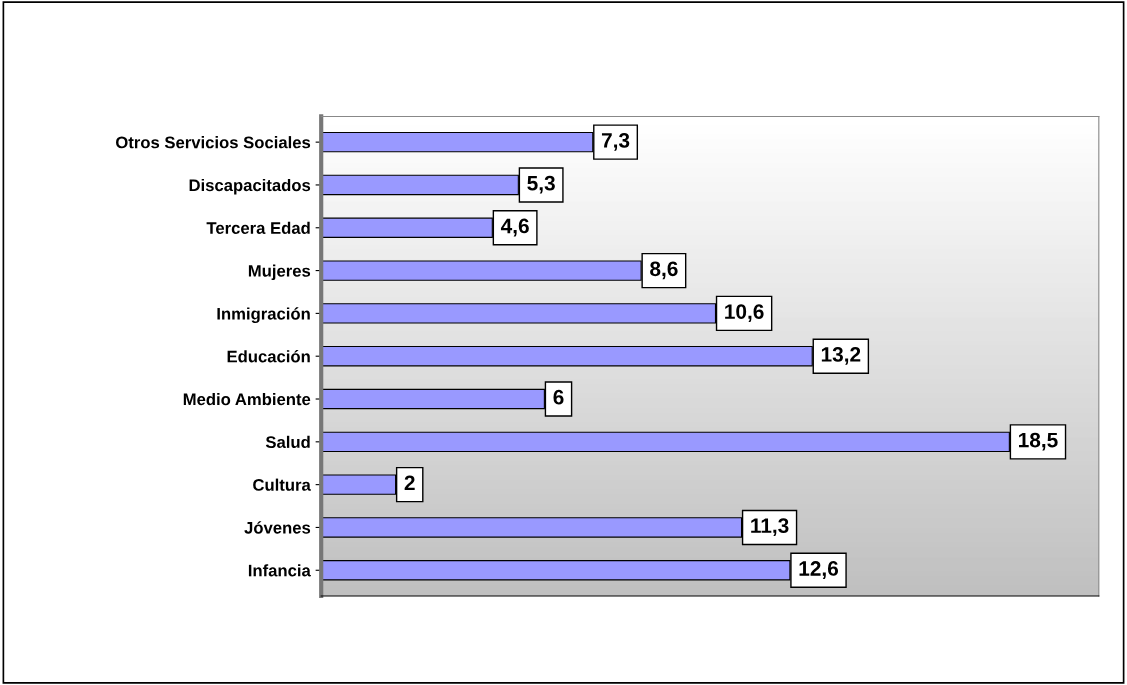 The image size is (1127, 685). I want to click on y-tick-label: Mujeres, so click(279, 272).